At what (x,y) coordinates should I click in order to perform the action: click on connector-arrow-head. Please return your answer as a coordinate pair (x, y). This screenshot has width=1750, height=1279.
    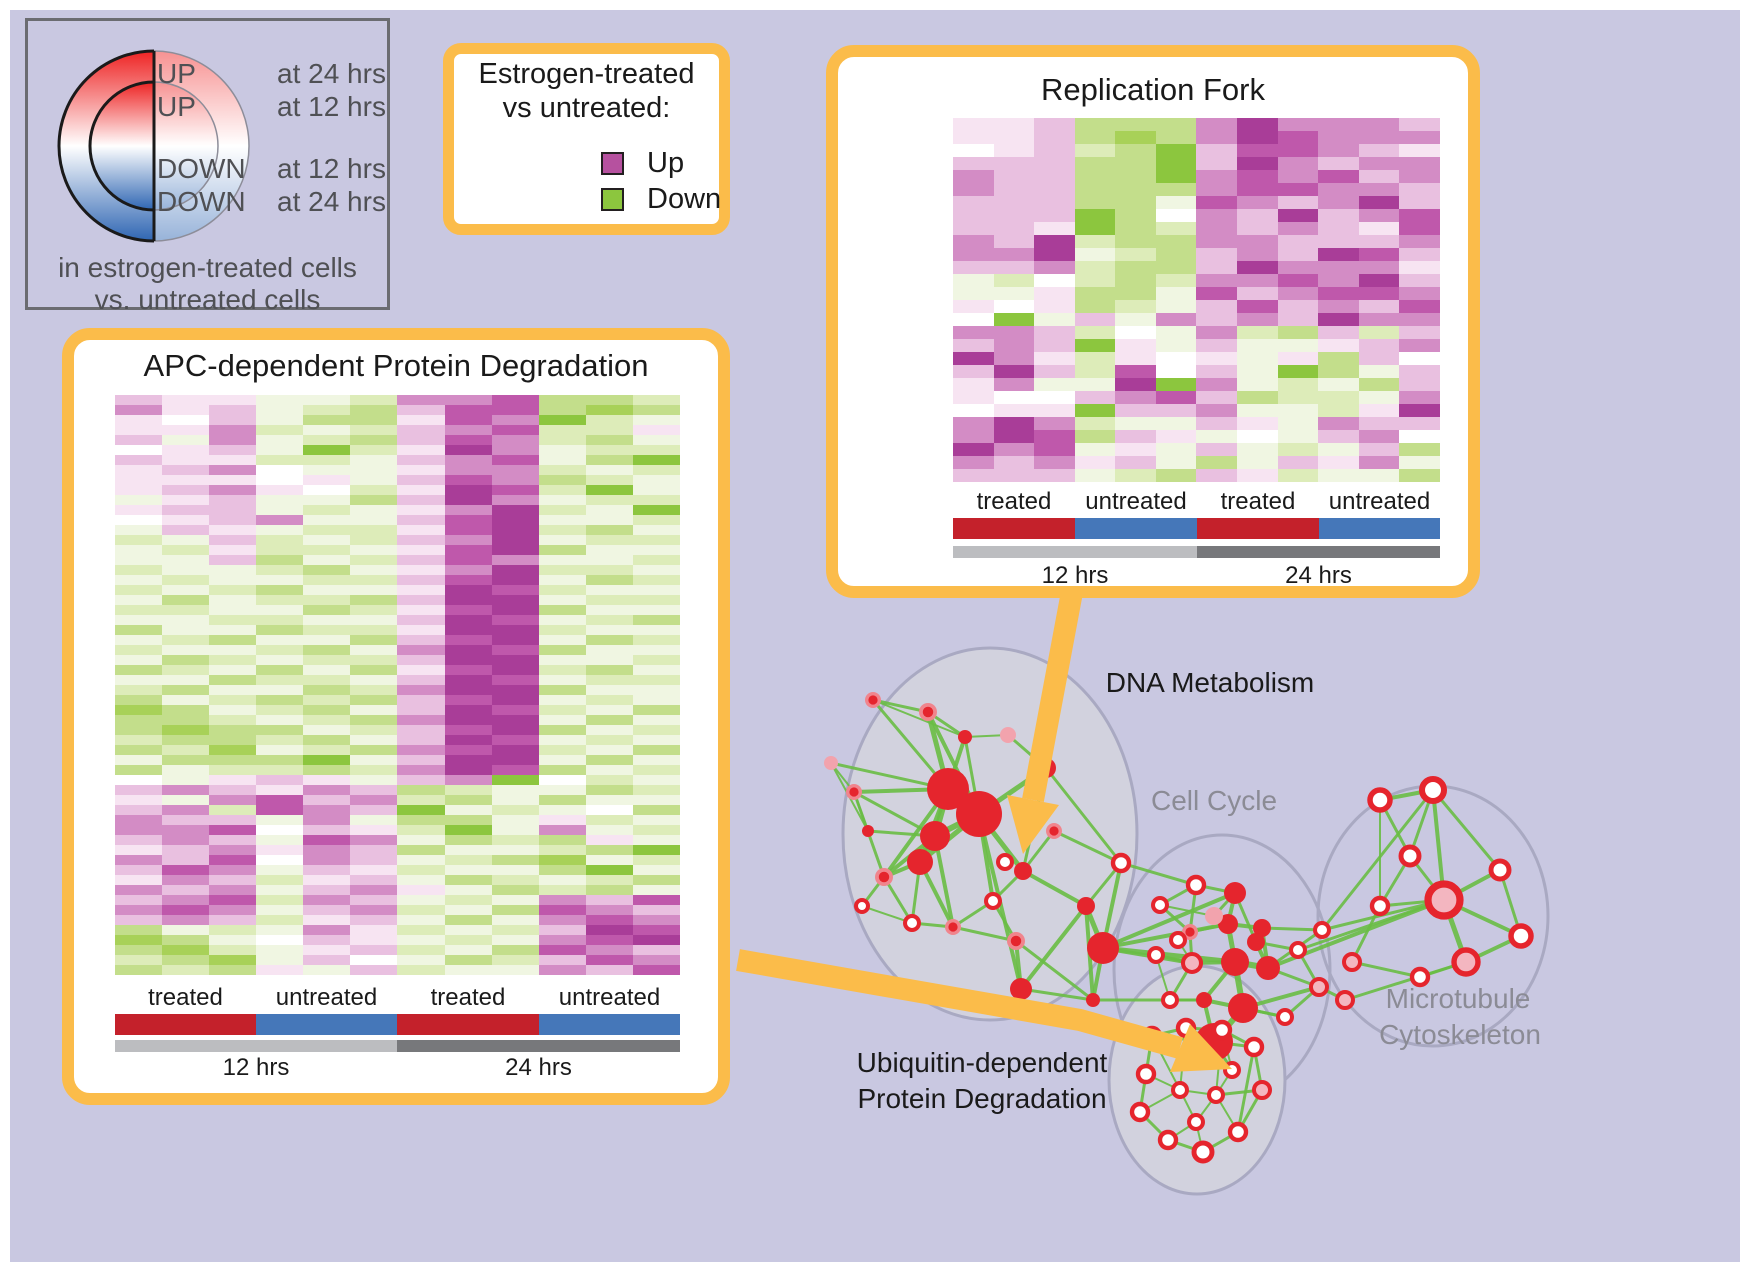
    Looking at the image, I should click on (1033, 824).